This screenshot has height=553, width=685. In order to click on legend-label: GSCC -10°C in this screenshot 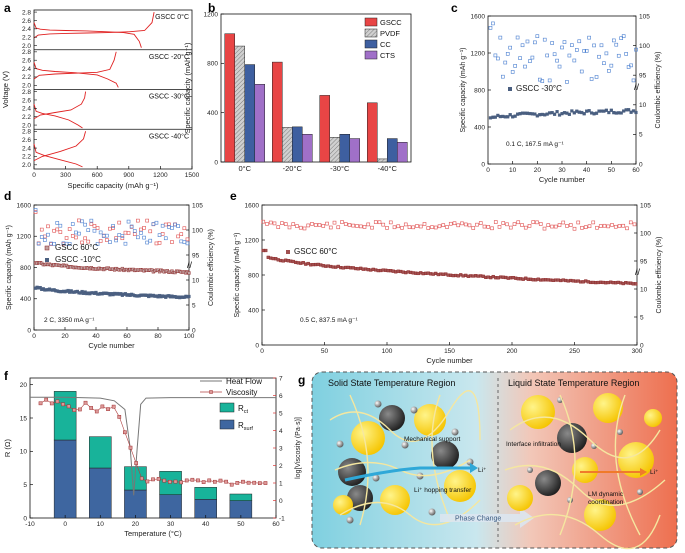, I will do `click(78, 259)`.